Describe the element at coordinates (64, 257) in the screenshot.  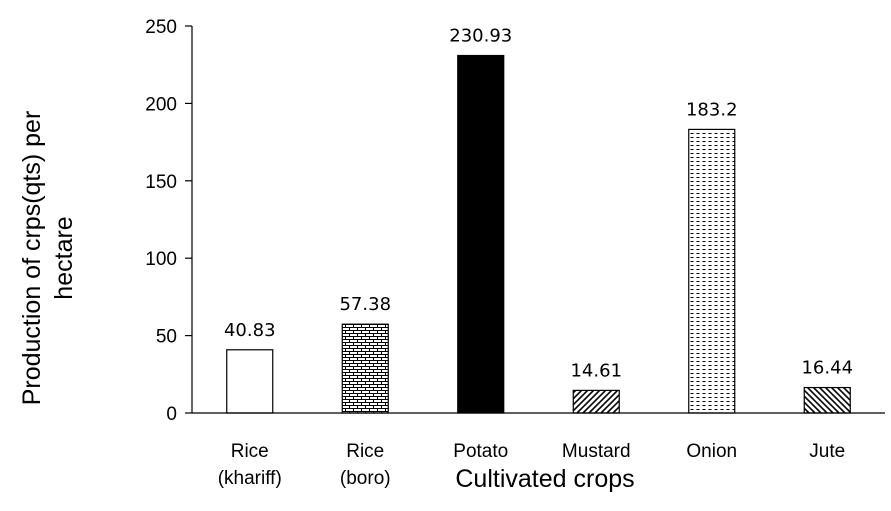
I see `y-axis-title-line-2: hectare` at that location.